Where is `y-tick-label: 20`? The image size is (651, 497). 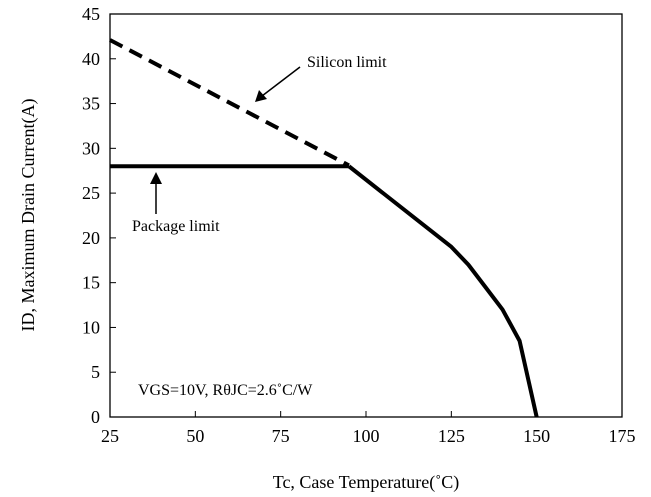
y-tick-label: 20 is located at coordinates (91, 238).